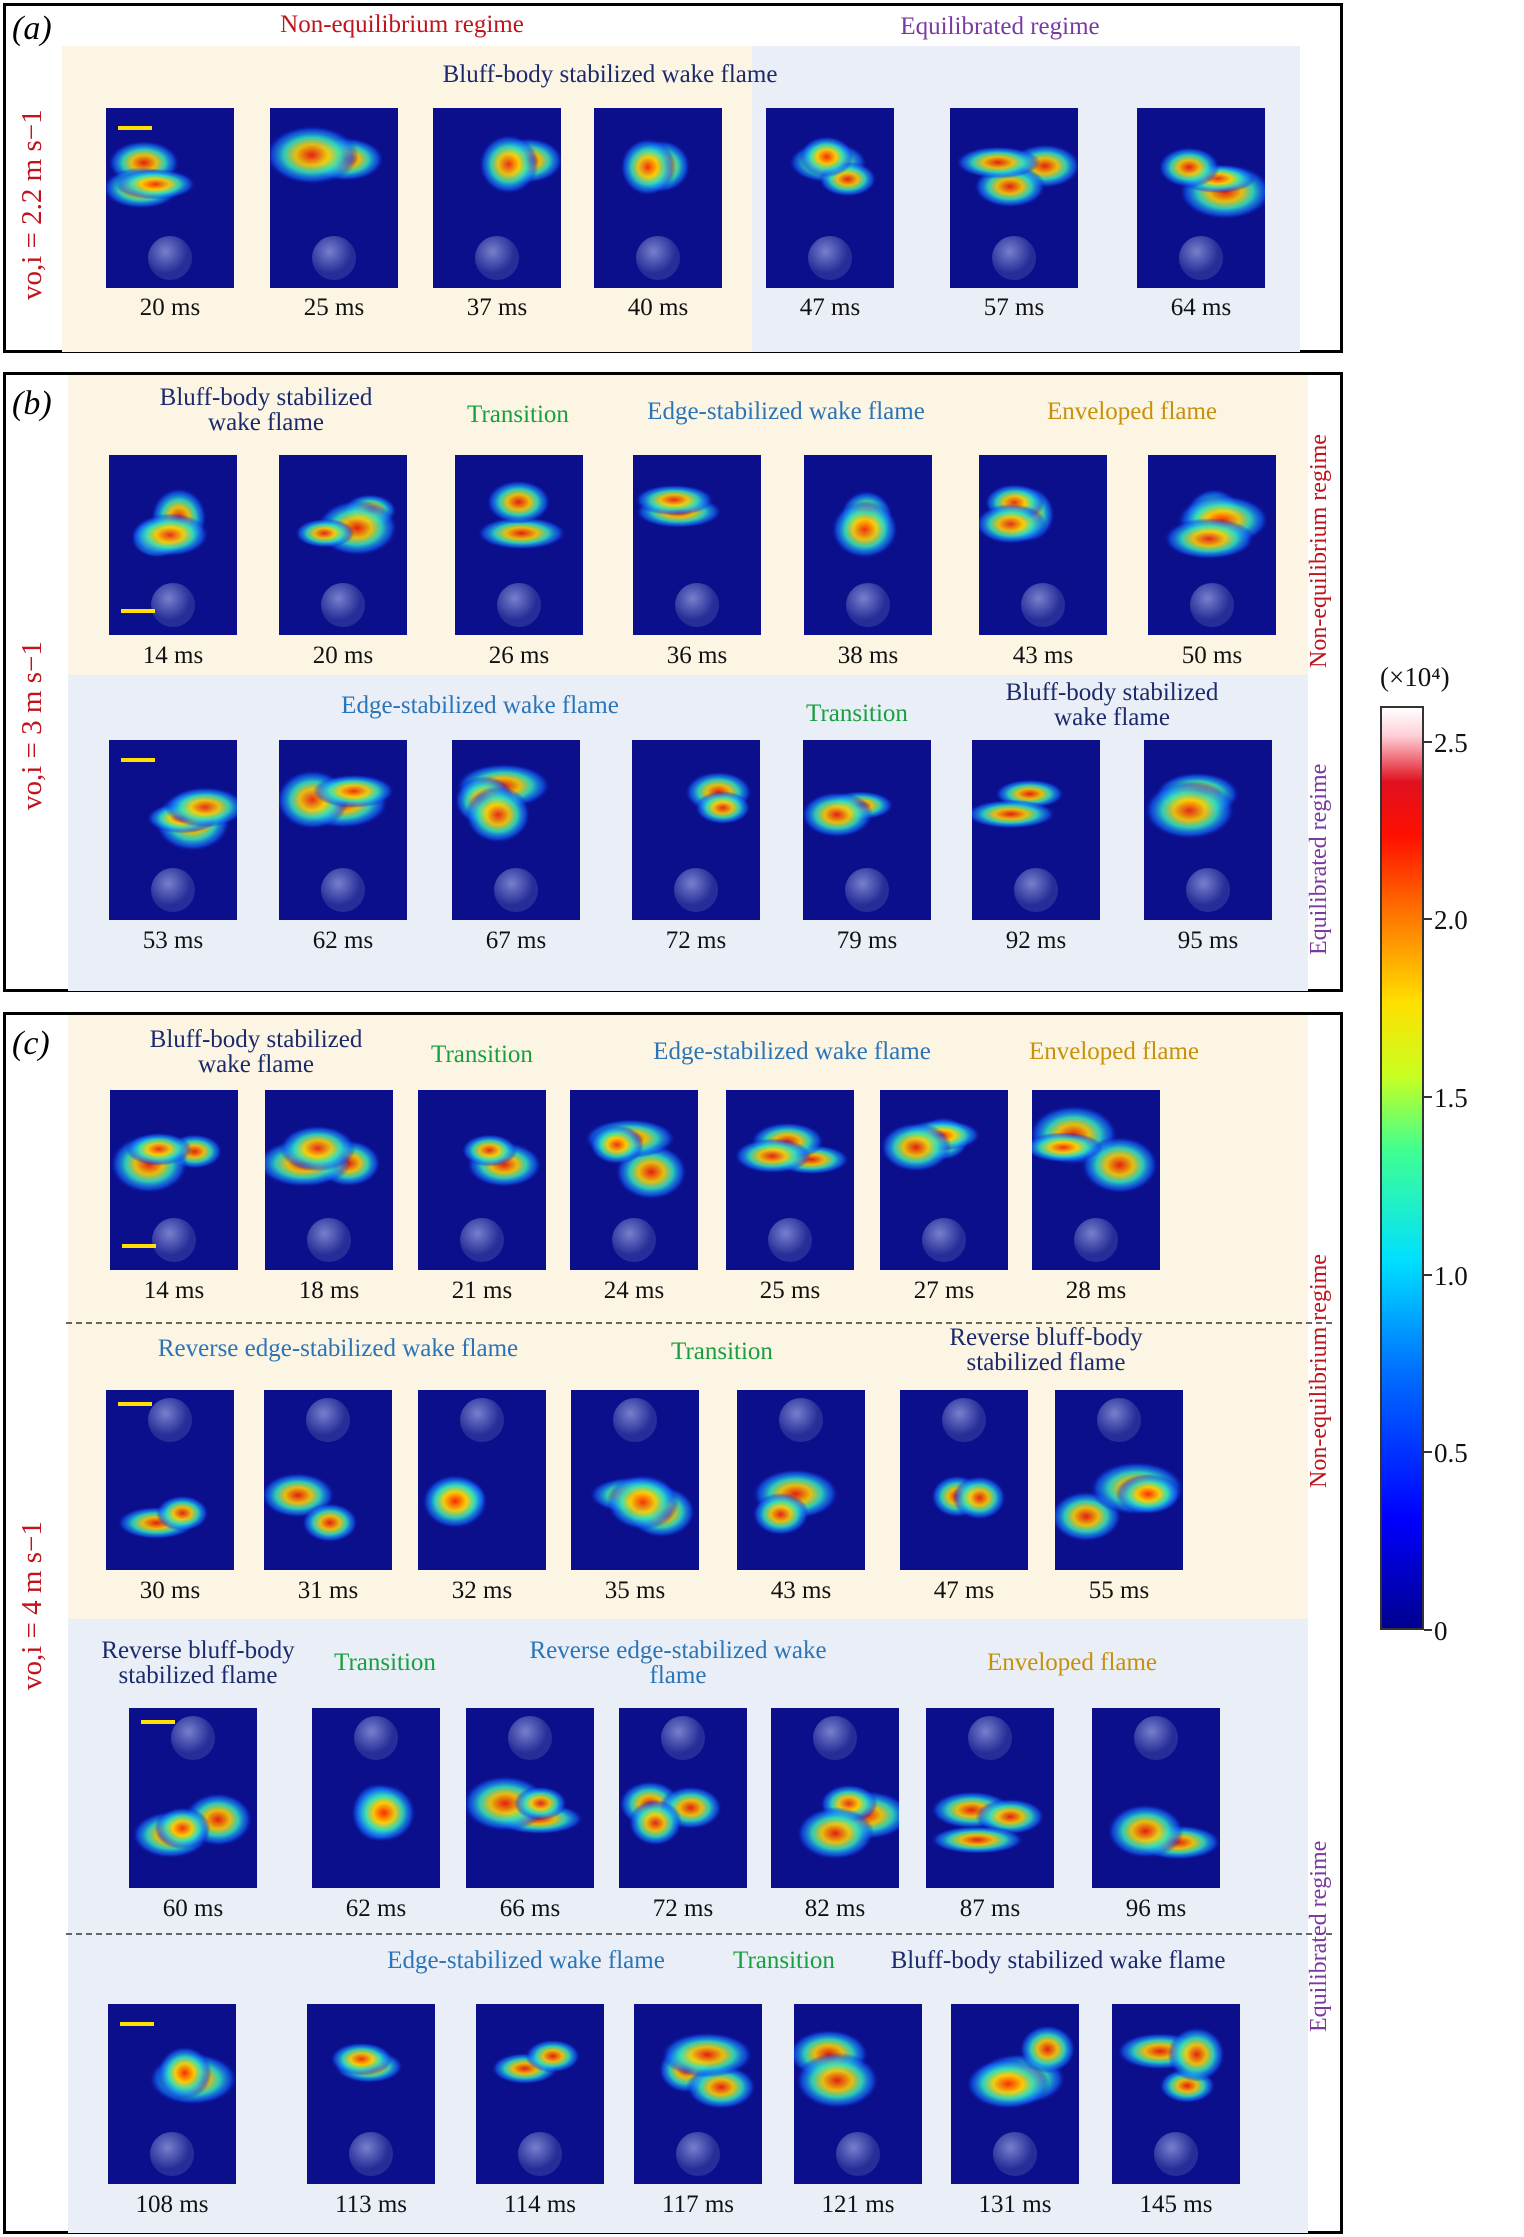 This screenshot has width=1524, height=2237. Describe the element at coordinates (32, 28) in the screenshot. I see `panel-a-label: (a)` at that location.